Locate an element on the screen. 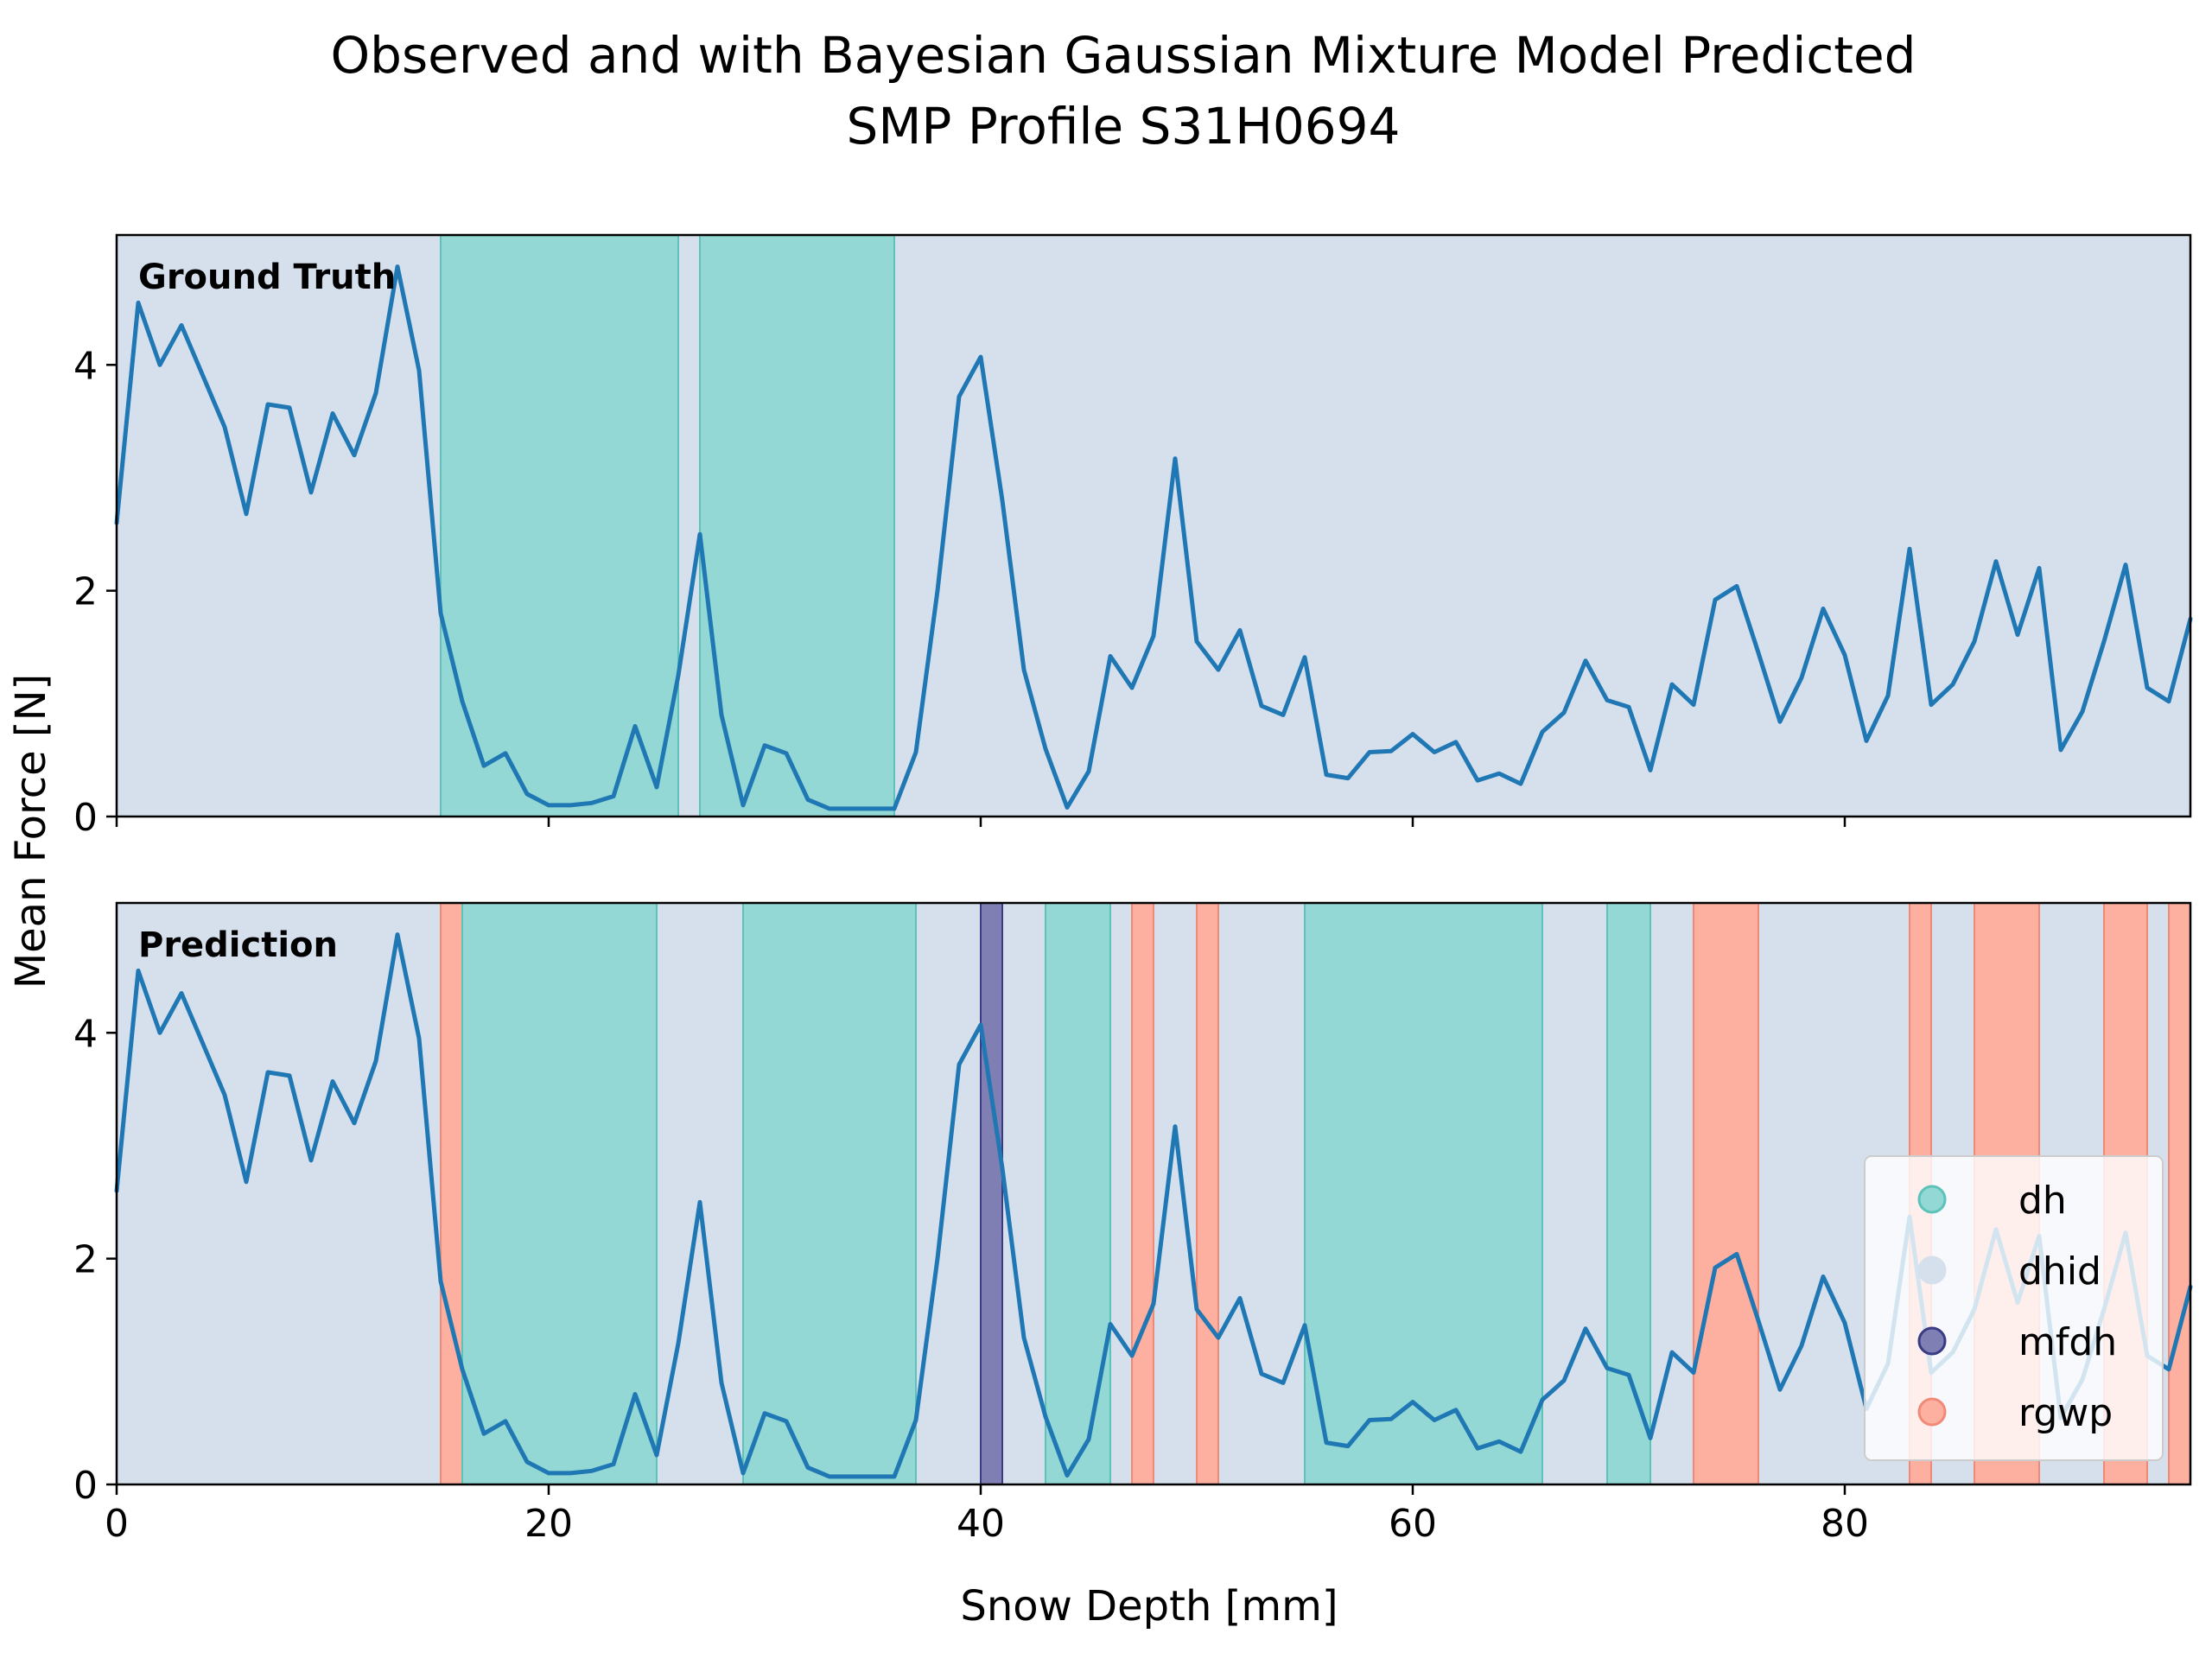  legend: dh dhid mfdh rgwp is located at coordinates (2014, 1308).